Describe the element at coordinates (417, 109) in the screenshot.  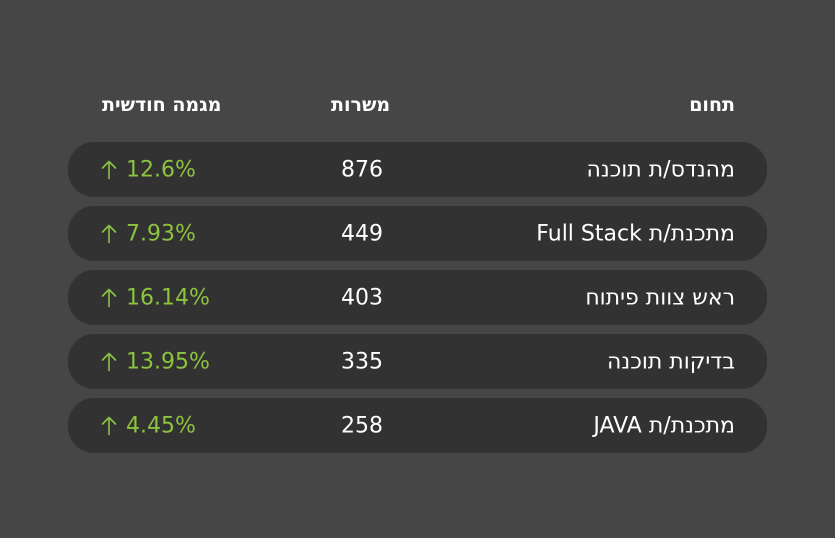
I see `table-header: תחום משרות מגמה חודשית` at that location.